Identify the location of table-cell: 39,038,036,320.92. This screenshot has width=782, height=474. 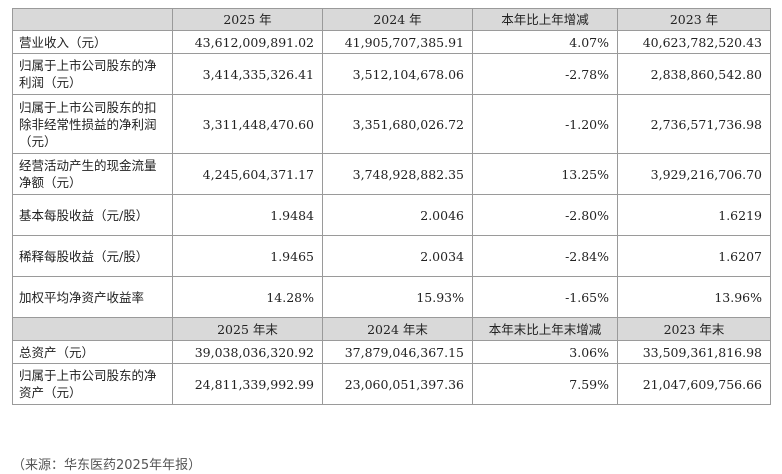
(247, 352).